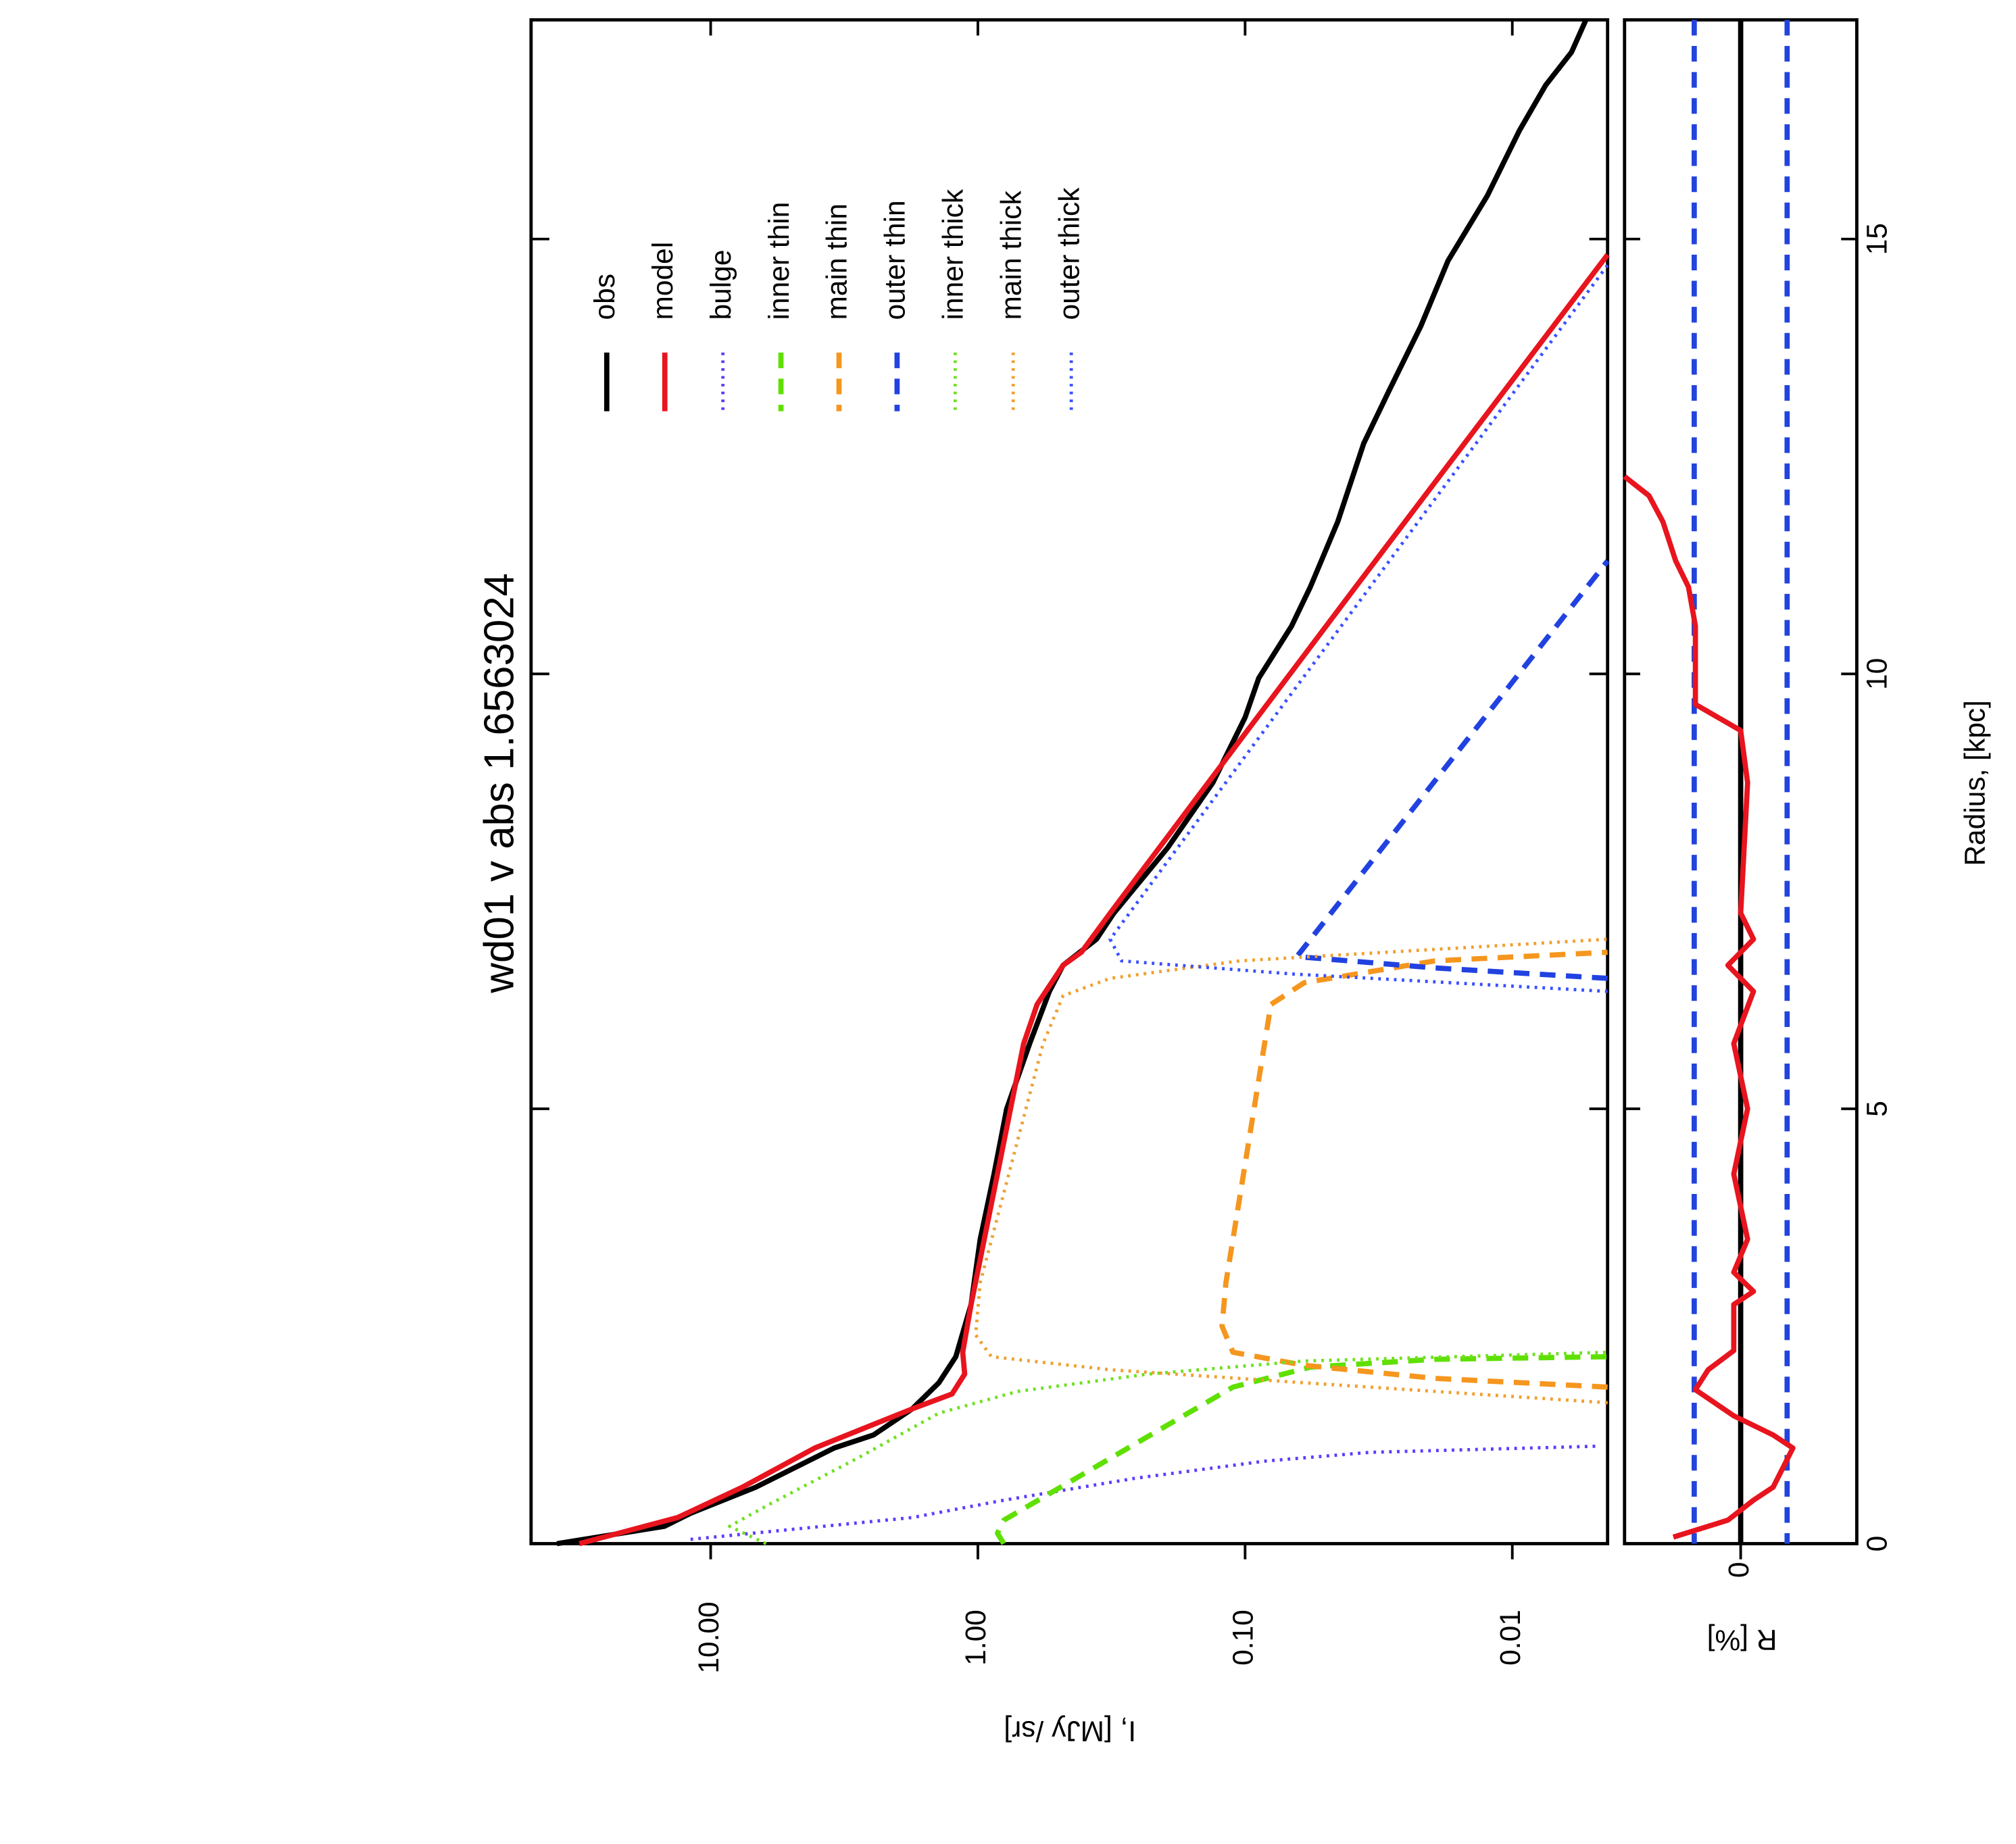 This screenshot has width=2016, height=1844. I want to click on y-axis-label: I, [MJy /sr], so click(1070, 1731).